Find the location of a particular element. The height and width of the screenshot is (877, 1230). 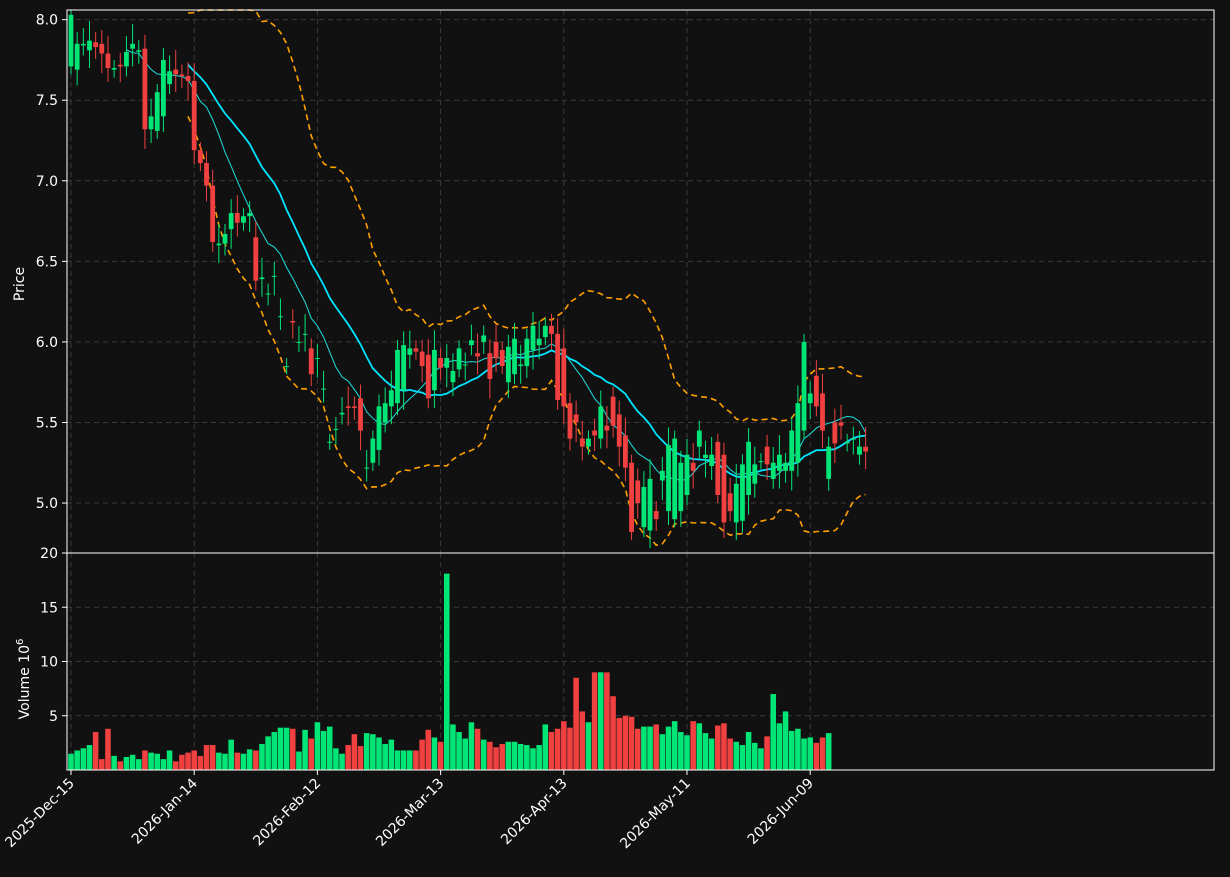

volume-y-axis: 5 10 15 20 is located at coordinates (53, 635).